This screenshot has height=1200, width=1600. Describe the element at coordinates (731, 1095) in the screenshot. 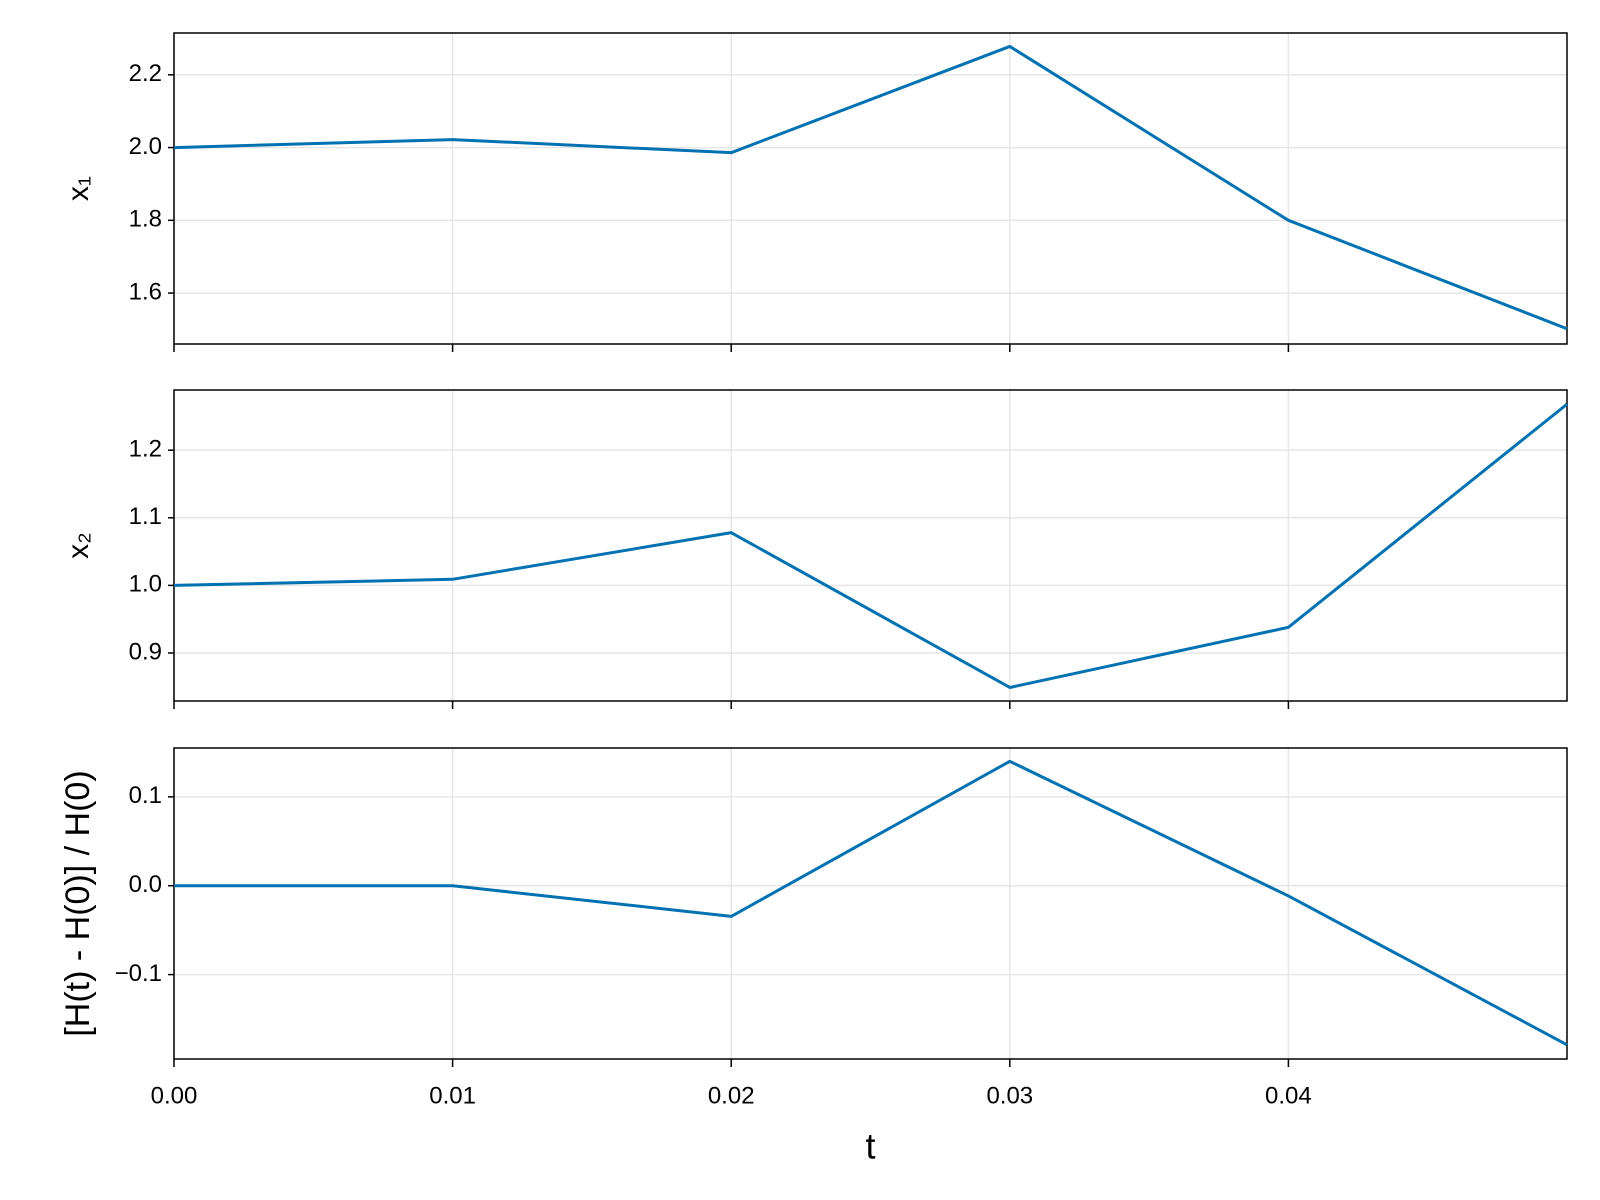

I see `x-tick-label: 0.02` at that location.